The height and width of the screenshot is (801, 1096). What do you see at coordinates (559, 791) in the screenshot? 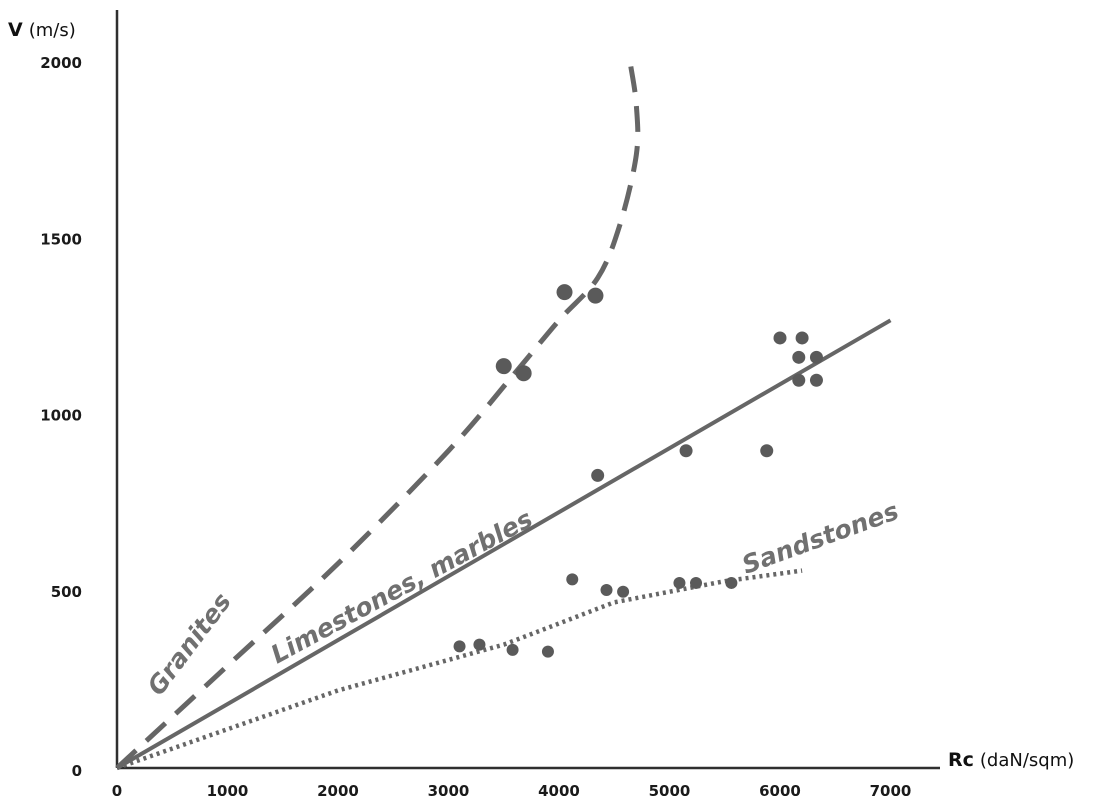
I see `x-tick-label: 4000` at bounding box center [559, 791].